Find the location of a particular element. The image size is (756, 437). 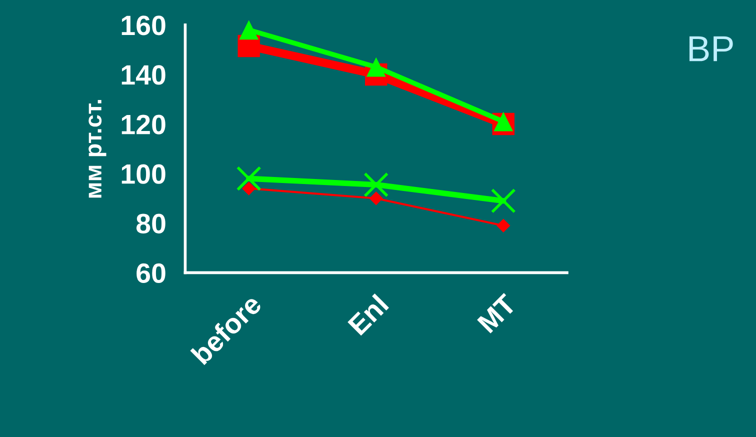

y-tick-label: 80 is located at coordinates (151, 224).